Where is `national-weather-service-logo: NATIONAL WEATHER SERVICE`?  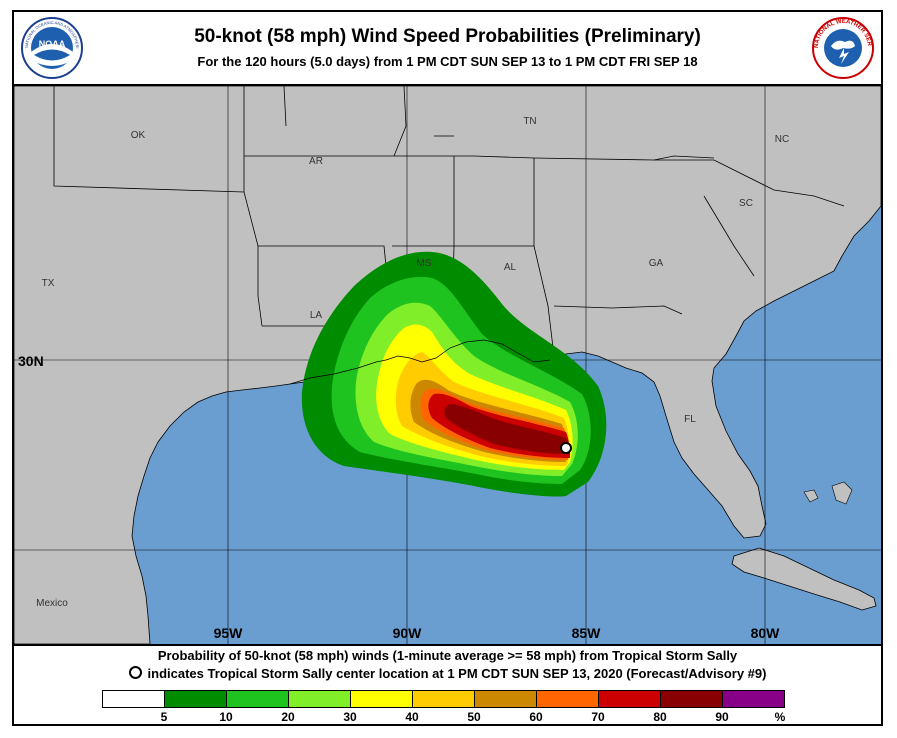 national-weather-service-logo: NATIONAL WEATHER SERVICE is located at coordinates (842, 47).